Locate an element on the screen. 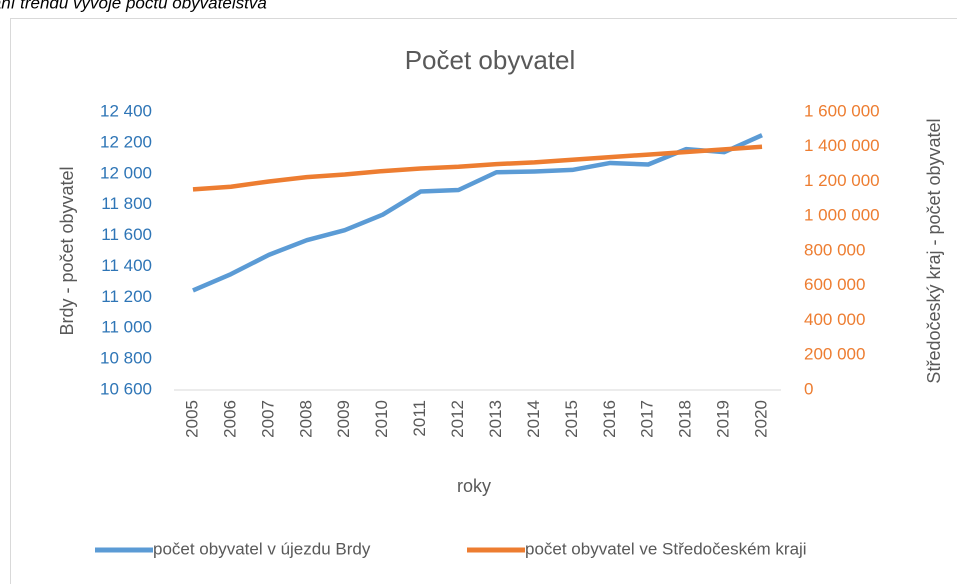 This screenshot has width=957, height=584. x-axis-title: roky is located at coordinates (474, 486).